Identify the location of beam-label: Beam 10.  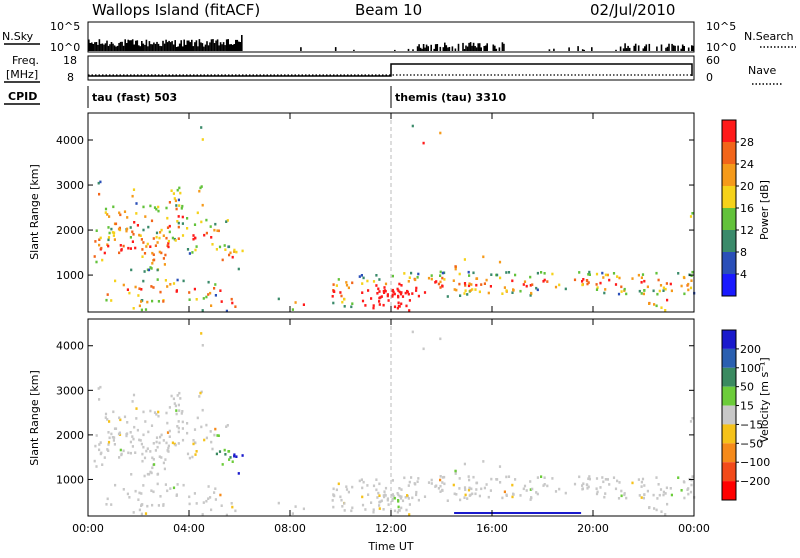
(388, 10).